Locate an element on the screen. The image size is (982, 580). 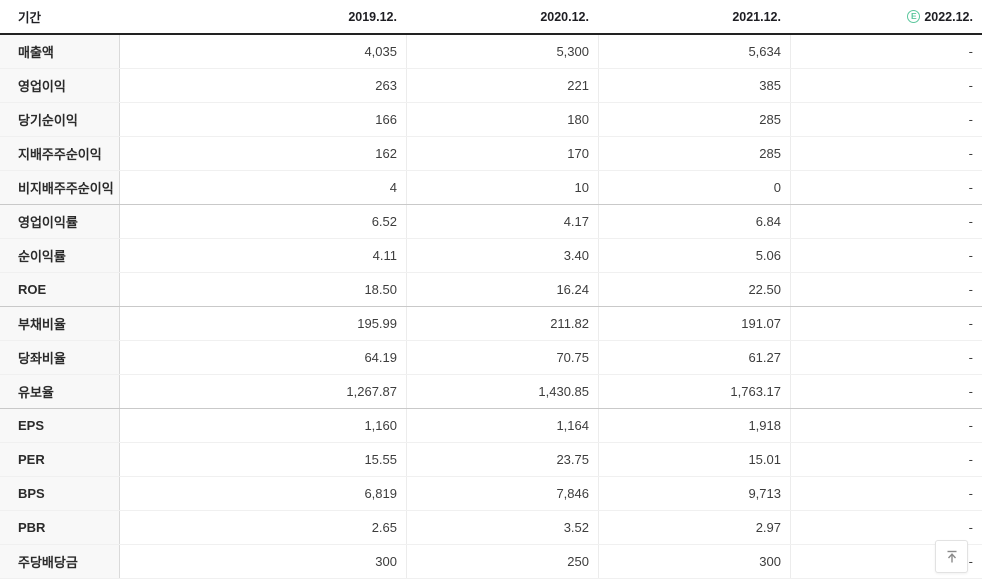
cell-value: 250 is located at coordinates (502, 561).